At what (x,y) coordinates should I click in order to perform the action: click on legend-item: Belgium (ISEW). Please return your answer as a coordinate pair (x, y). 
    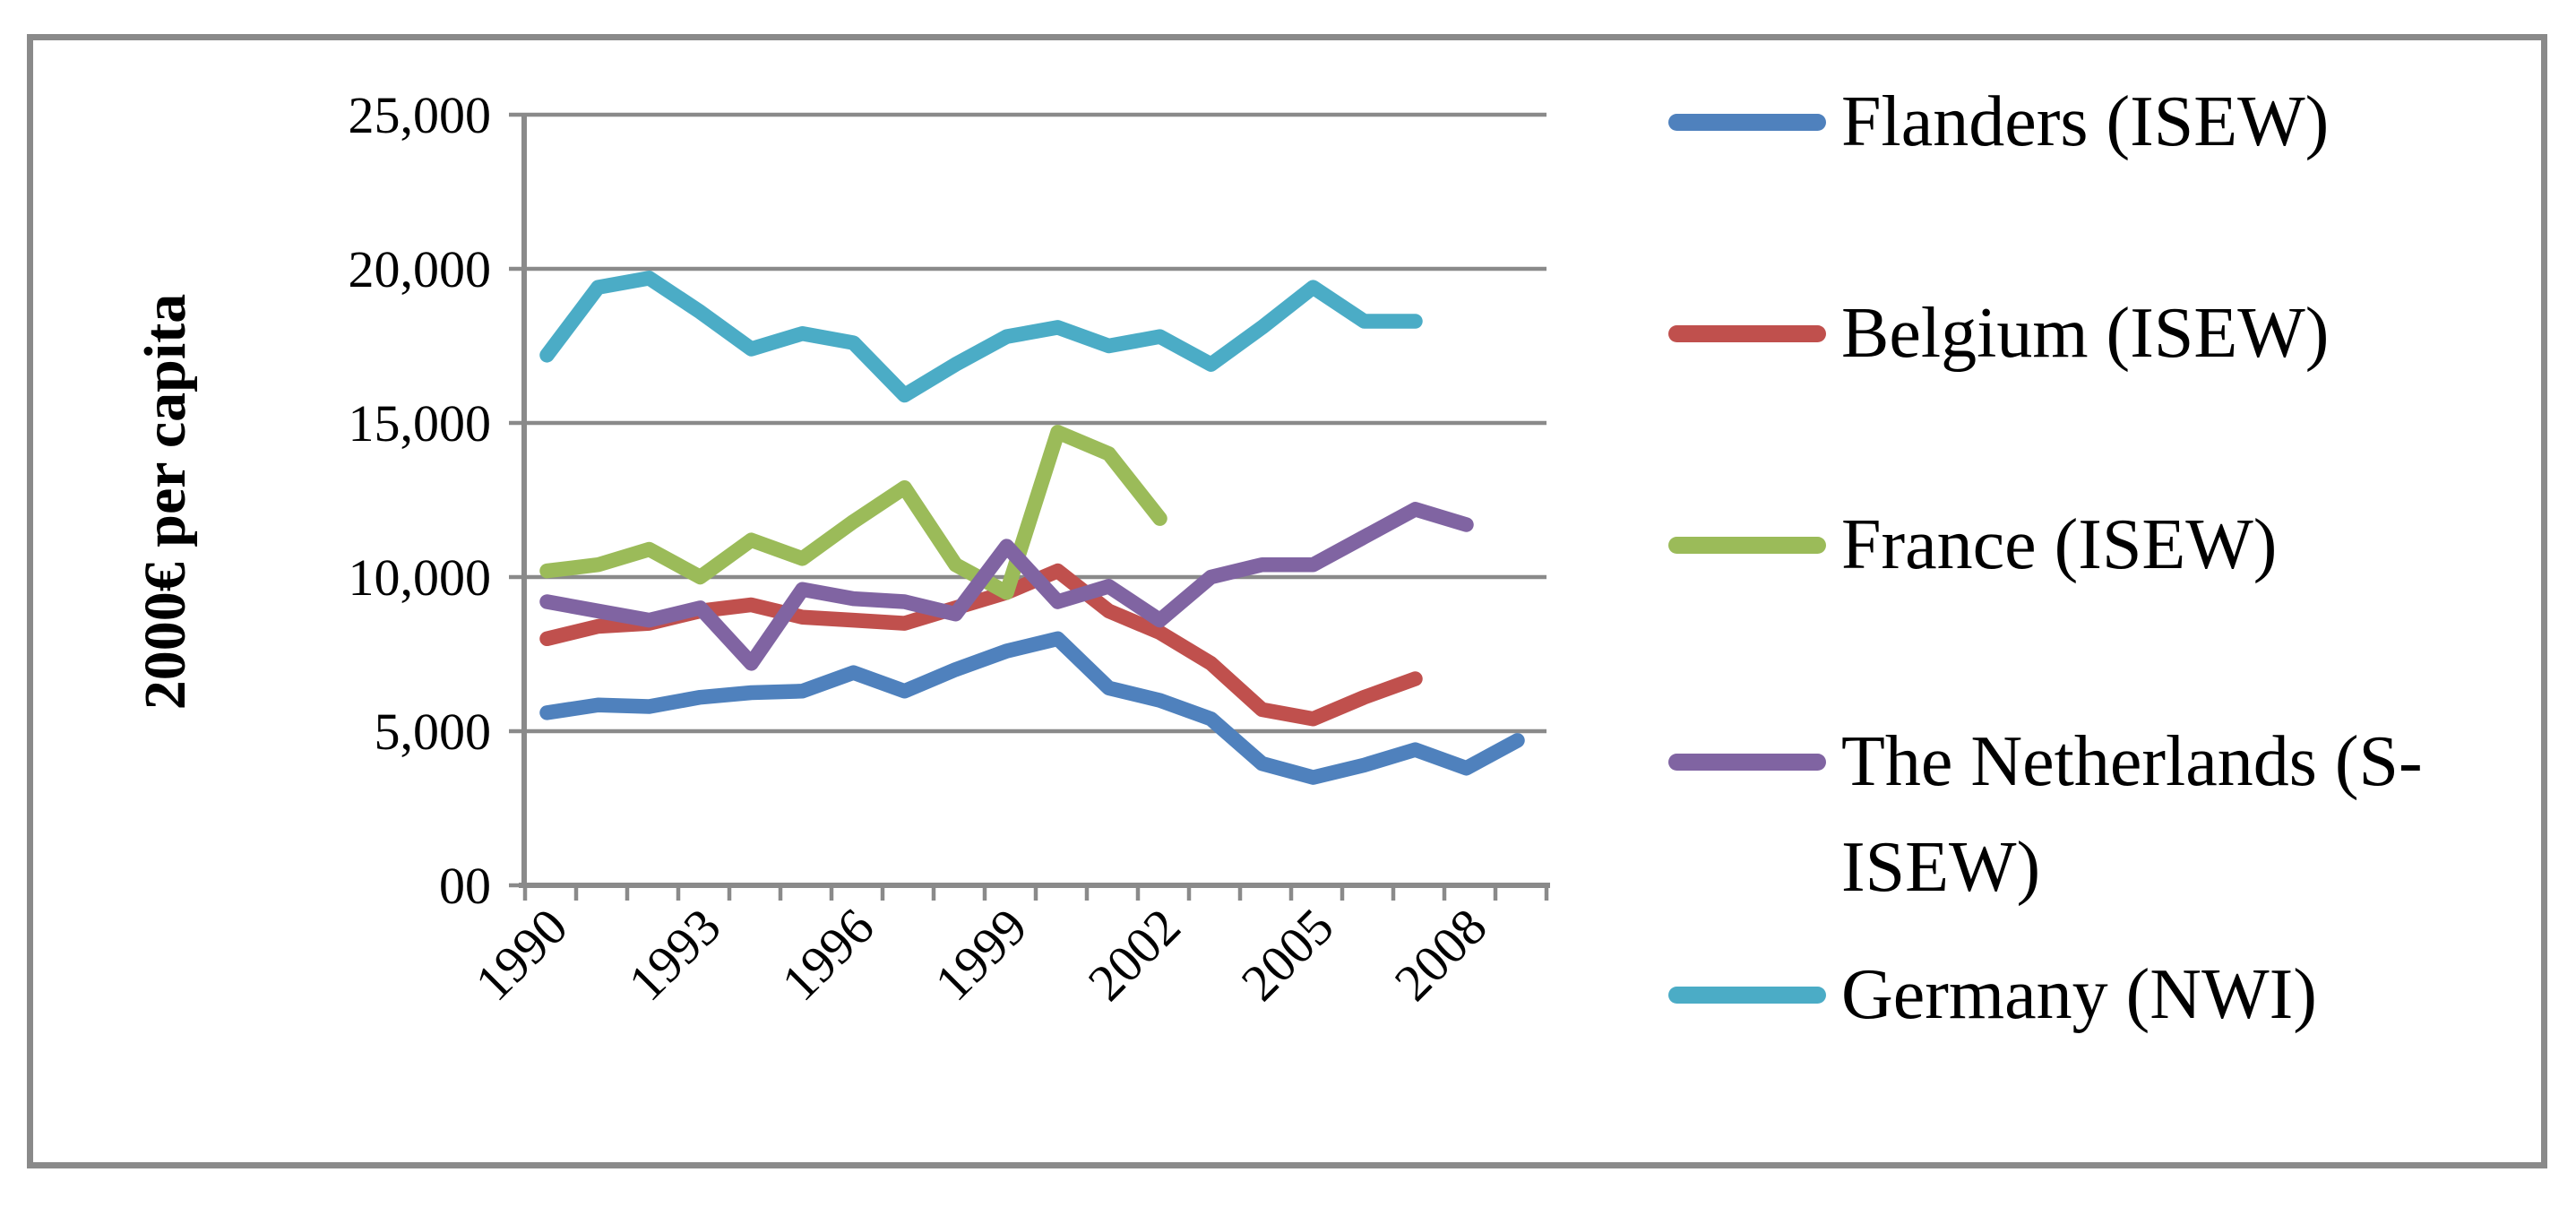
    Looking at the image, I should click on (2107, 333).